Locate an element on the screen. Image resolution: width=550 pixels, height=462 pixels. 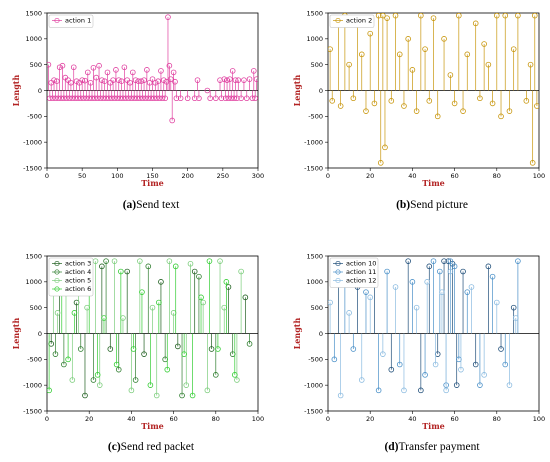
y-tick-label: -1500 is located at coordinates (32, 168).